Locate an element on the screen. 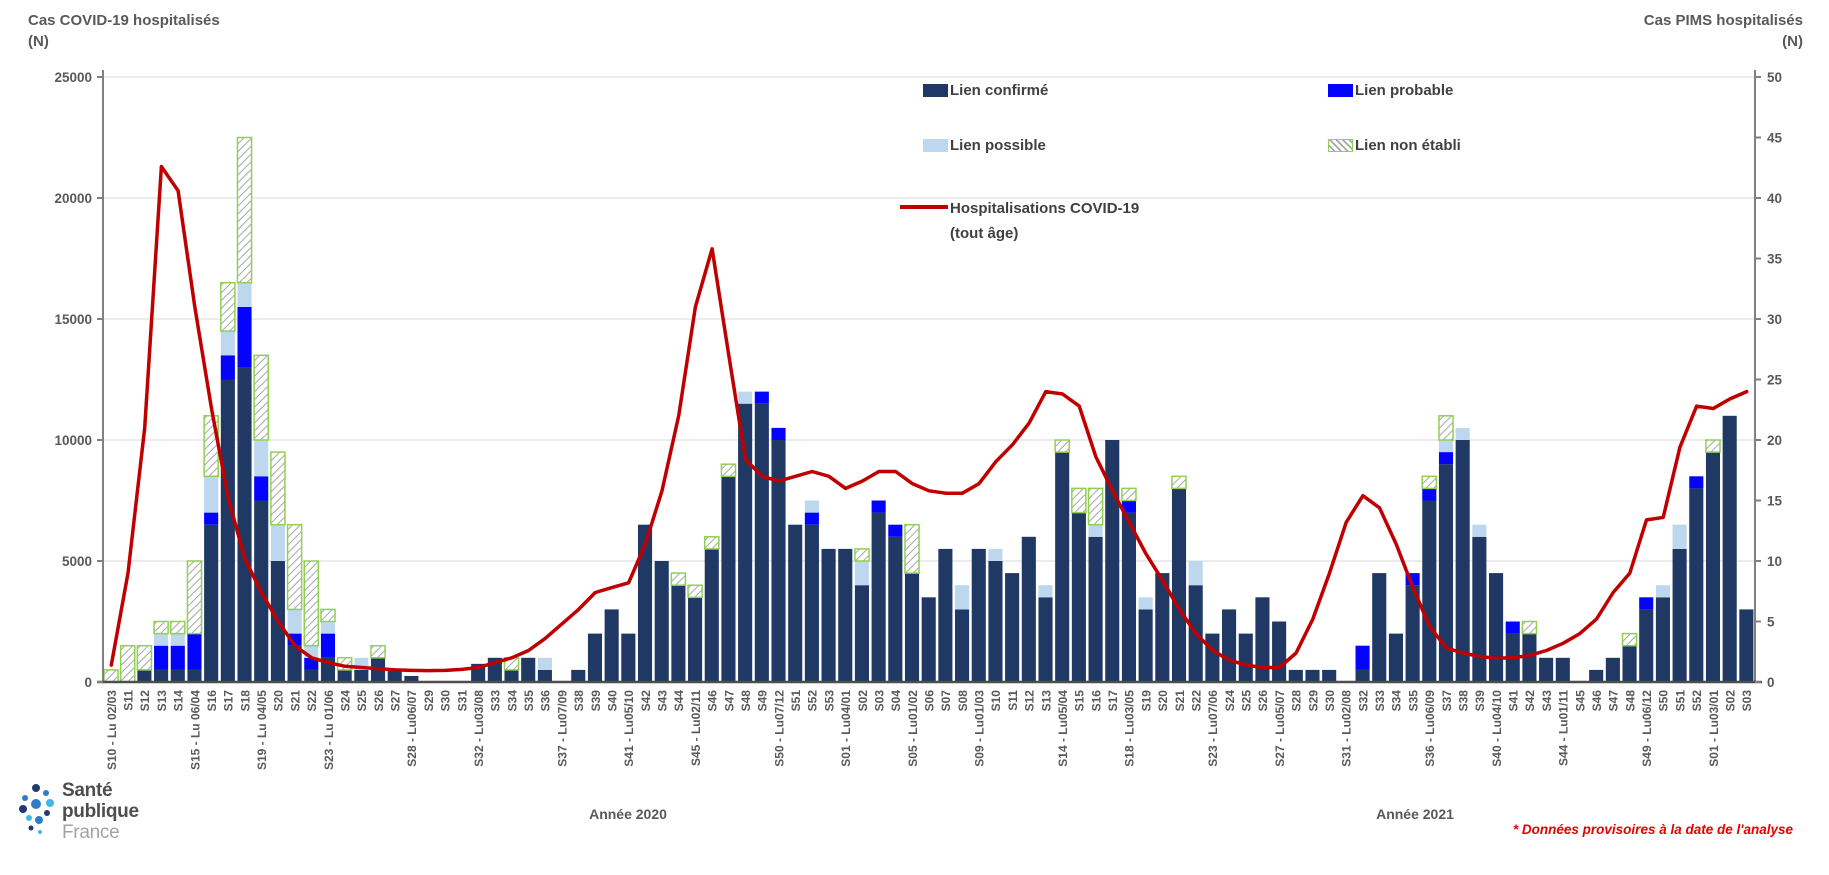 This screenshot has height=875, width=1829. x-tick-label: S17 is located at coordinates (1113, 701).